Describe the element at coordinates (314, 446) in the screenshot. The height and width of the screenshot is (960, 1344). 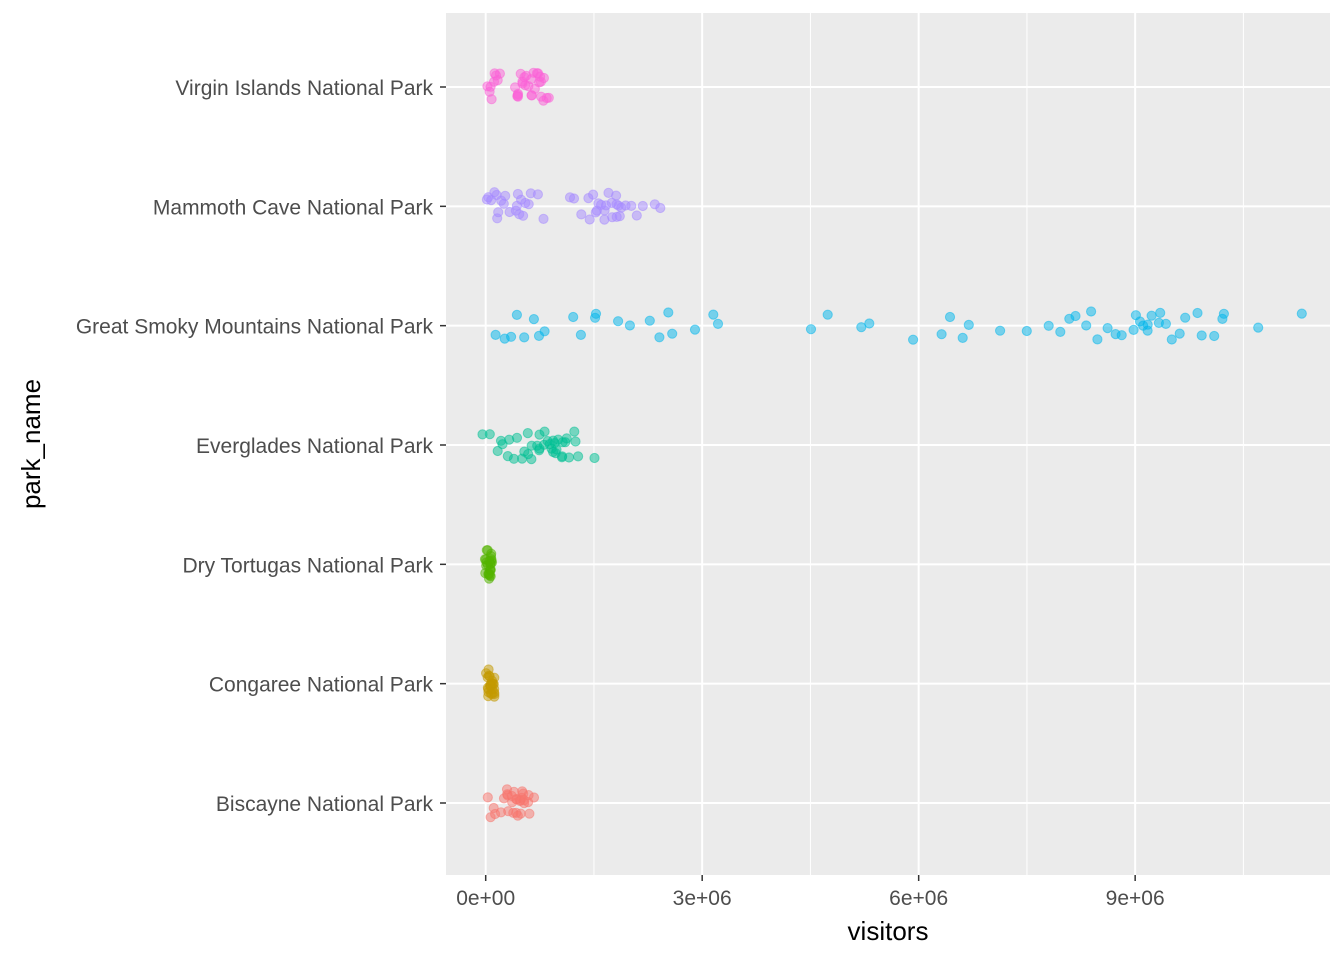
I see `y-tick-label: Everglades National Park` at that location.